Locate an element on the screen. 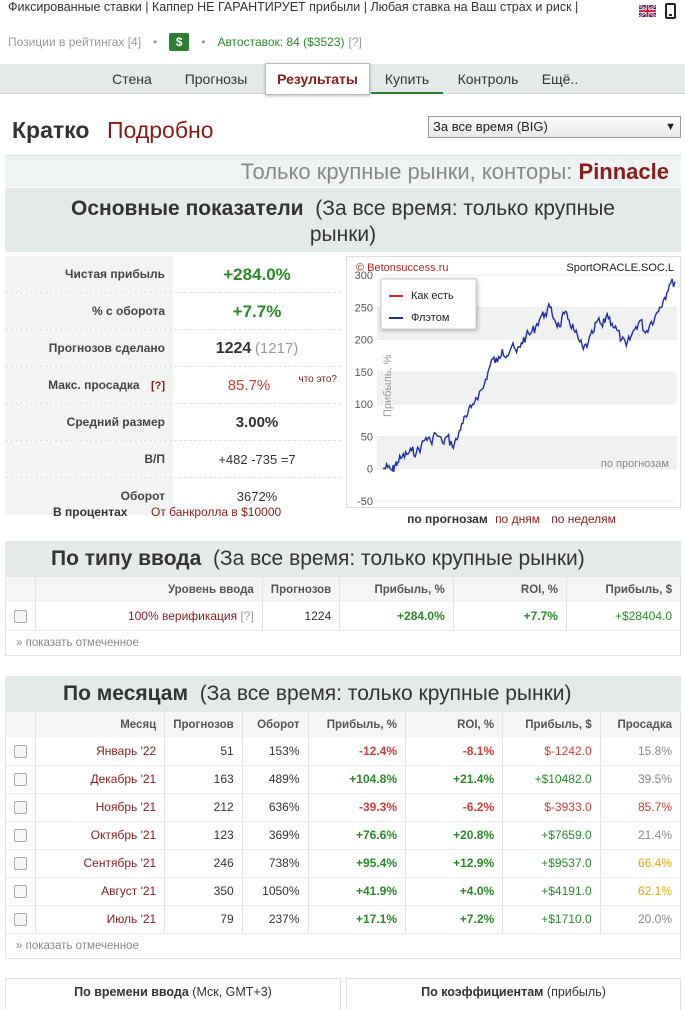 The height and width of the screenshot is (1010, 685). table-row: Январь '22 51 153% -12.4% -8.1% $-1242.0 15.8% is located at coordinates (343, 751).